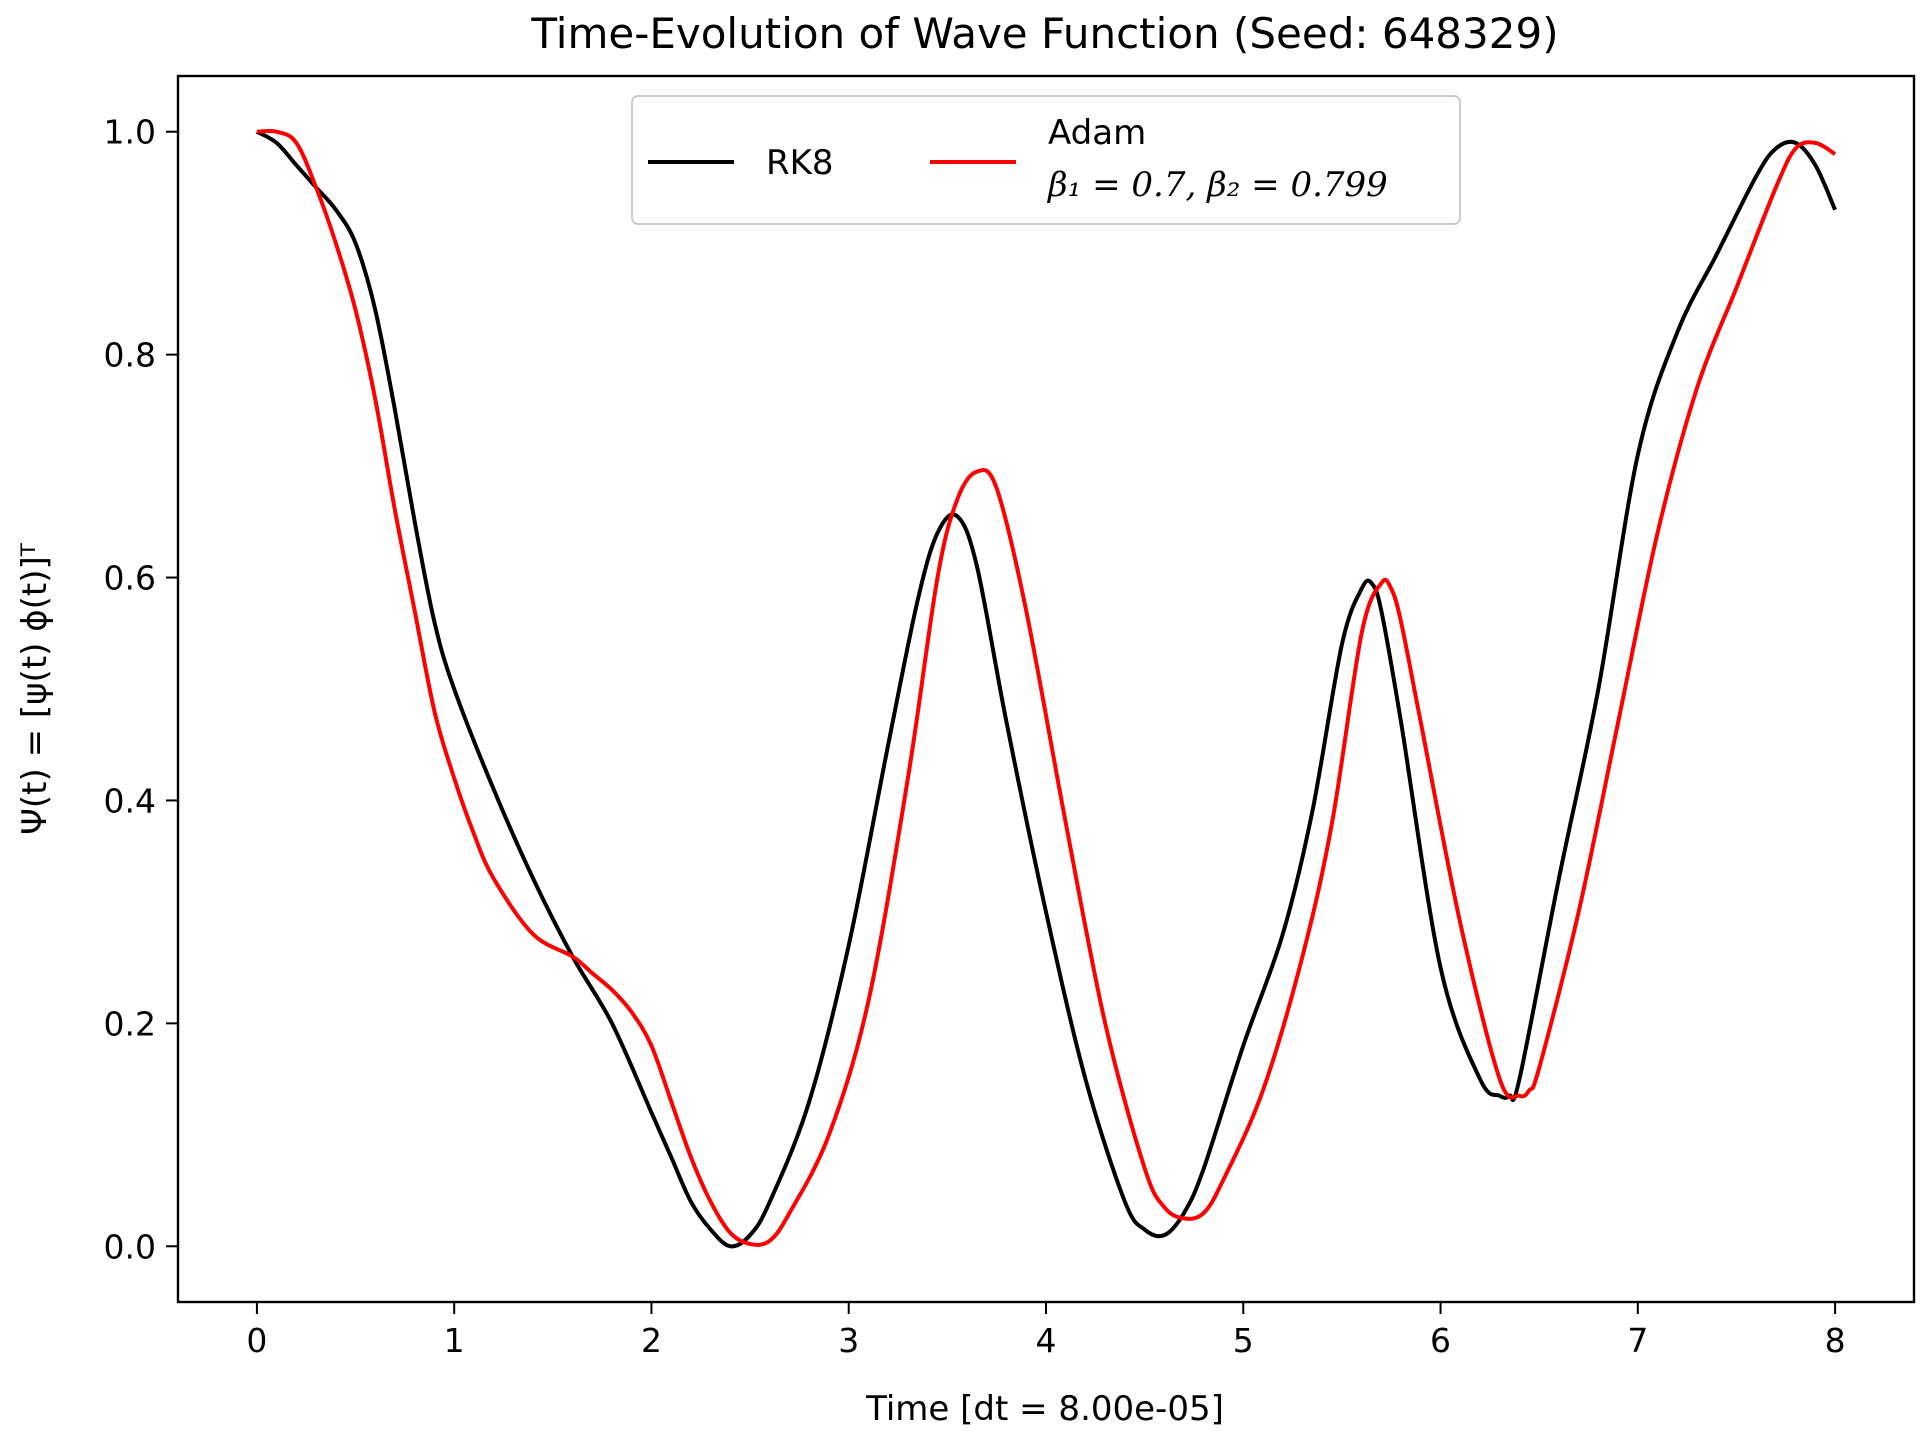  I want to click on y-tick-label: 0.2, so click(130, 1023).